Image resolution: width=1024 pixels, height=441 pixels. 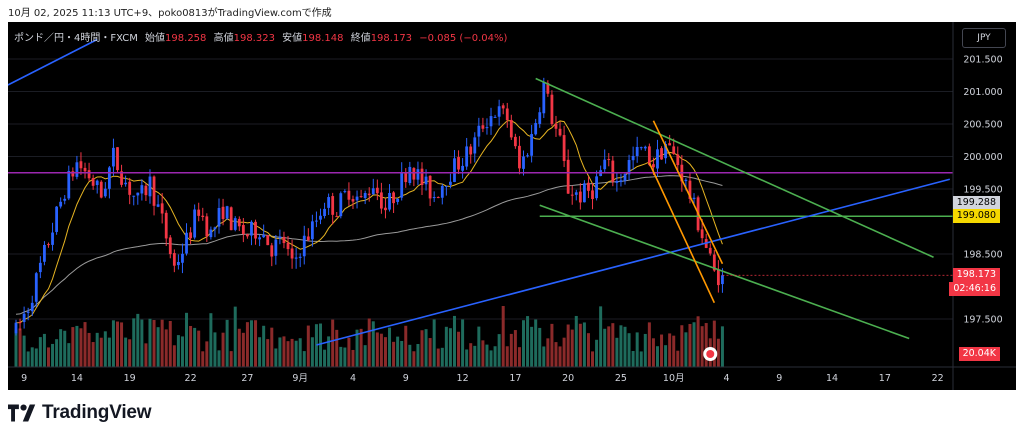 I want to click on hline-price-tag: 199.080, so click(x=976, y=216).